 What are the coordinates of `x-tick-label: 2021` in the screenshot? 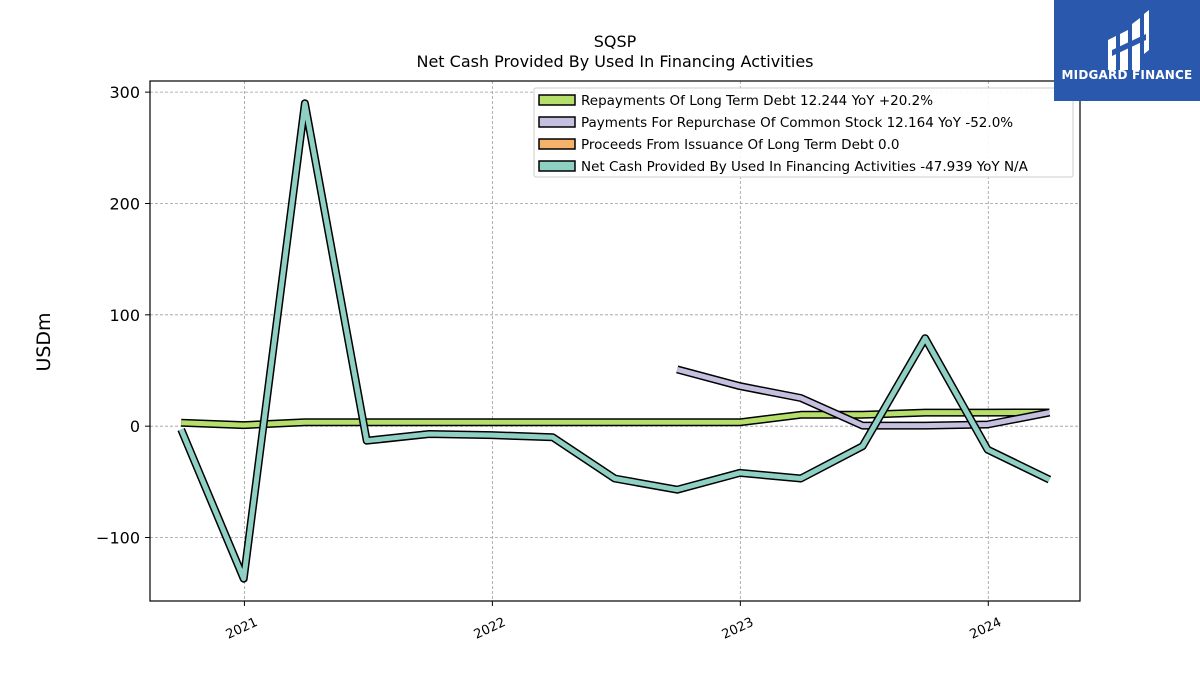 It's located at (242, 629).